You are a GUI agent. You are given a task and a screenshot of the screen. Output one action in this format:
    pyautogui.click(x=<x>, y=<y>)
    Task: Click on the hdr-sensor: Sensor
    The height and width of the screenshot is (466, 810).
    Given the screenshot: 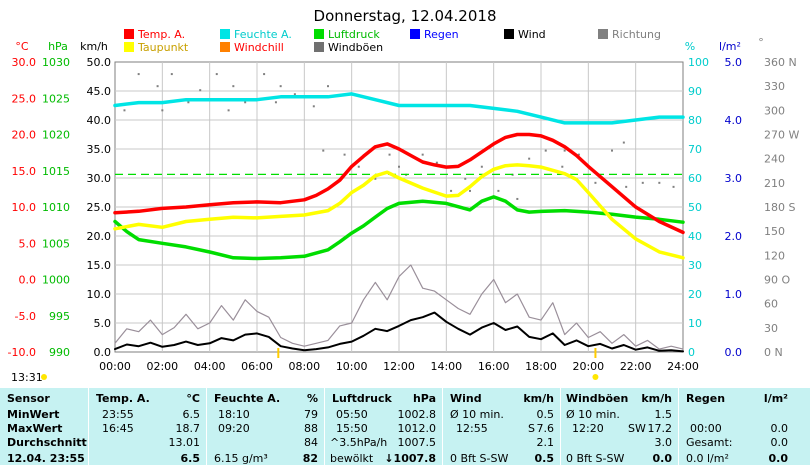 What is the action you would take?
    pyautogui.click(x=28, y=398)
    